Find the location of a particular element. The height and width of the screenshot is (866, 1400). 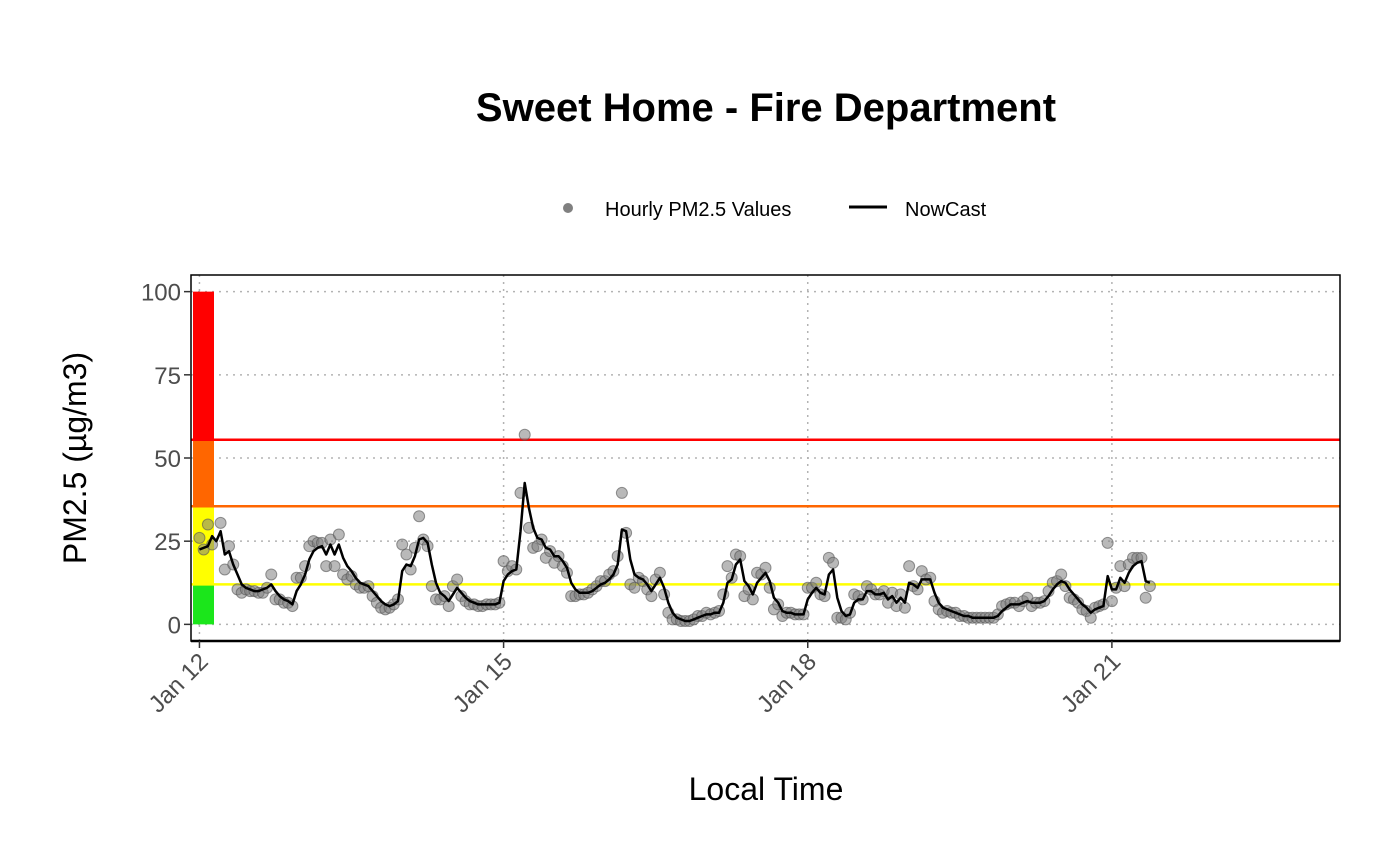

chart-title: Sweet Home - Fire Department is located at coordinates (766, 108).